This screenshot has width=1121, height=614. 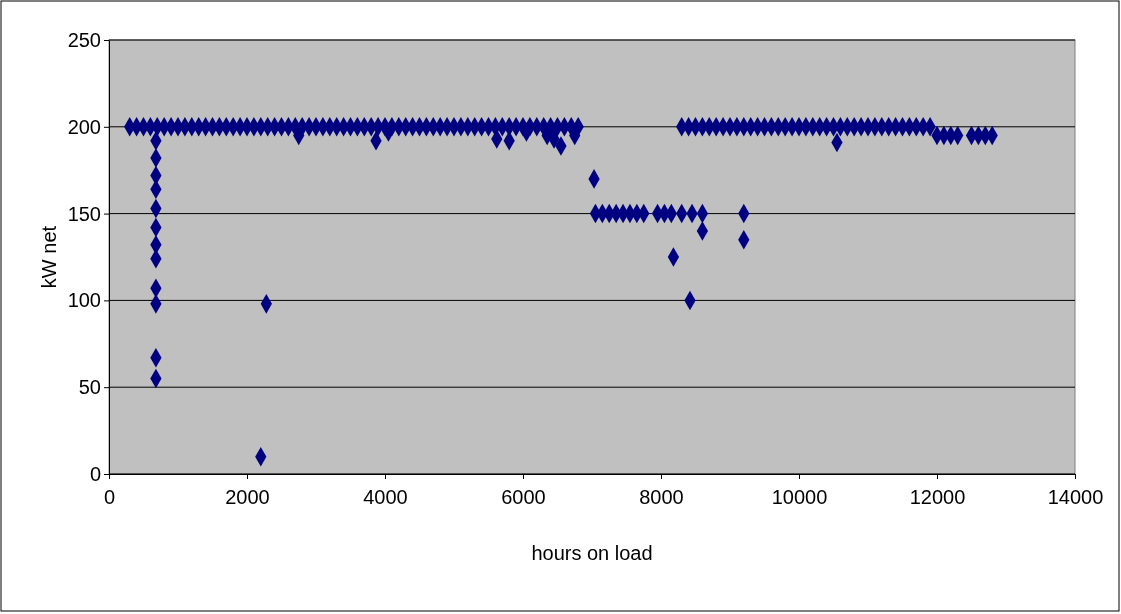 What do you see at coordinates (523, 497) in the screenshot?
I see `x-tick-label: 6000` at bounding box center [523, 497].